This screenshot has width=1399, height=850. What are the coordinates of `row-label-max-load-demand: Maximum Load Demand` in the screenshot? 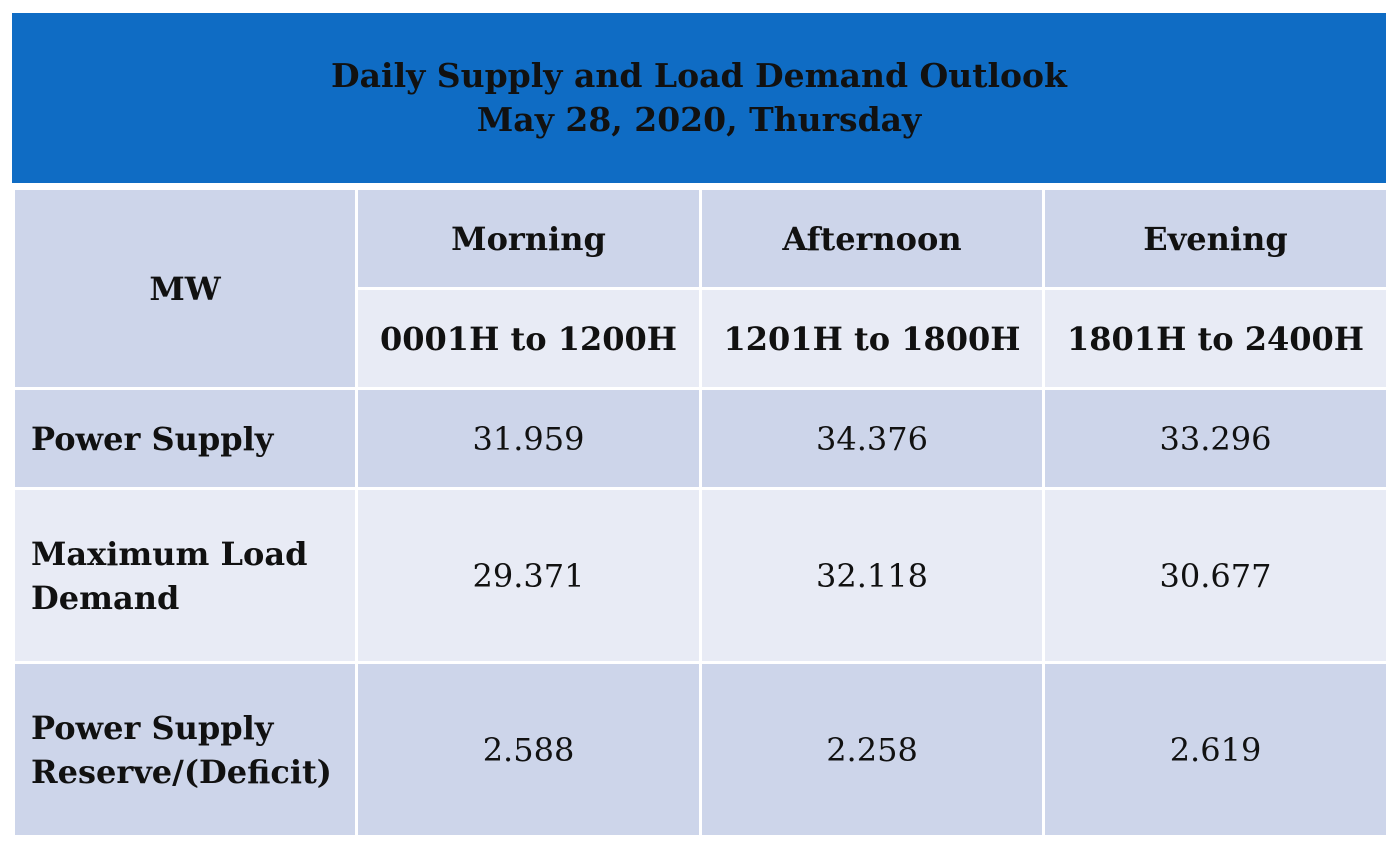 It's located at (185, 575).